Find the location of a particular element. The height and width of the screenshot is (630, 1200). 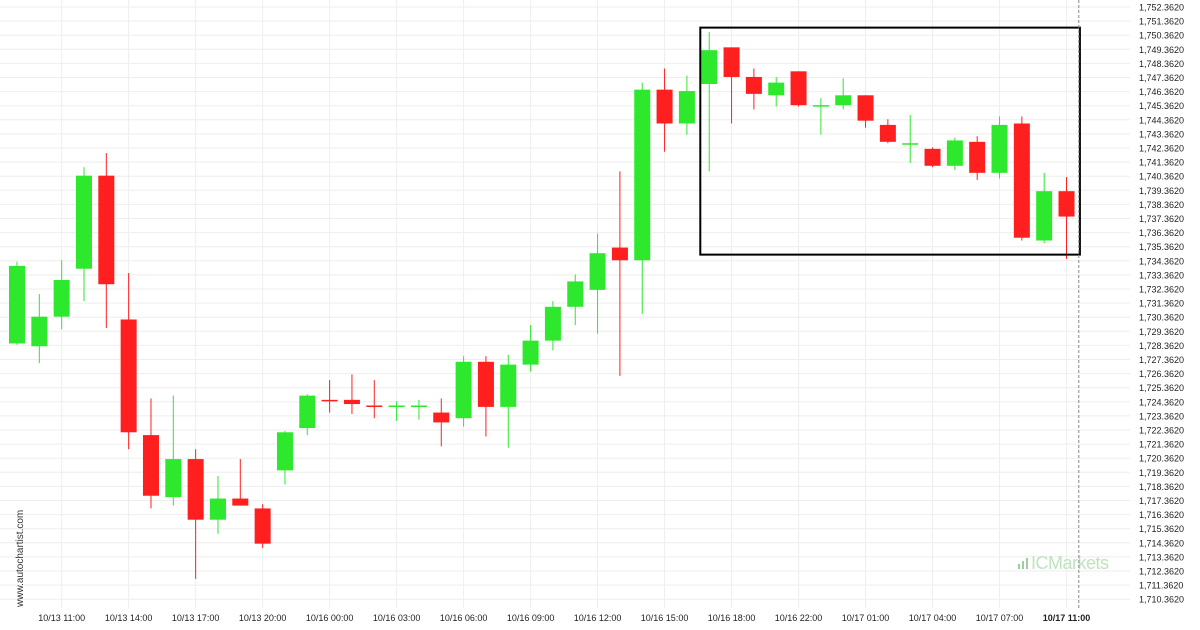

logo-bar-icon is located at coordinates (1023, 565).